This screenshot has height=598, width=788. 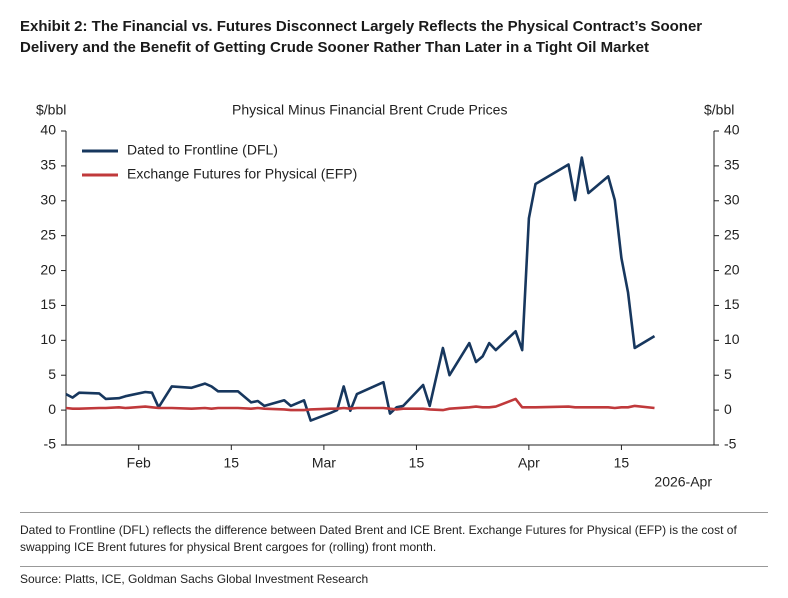 What do you see at coordinates (719, 110) in the screenshot?
I see `y2-axis-label: $/bbl` at bounding box center [719, 110].